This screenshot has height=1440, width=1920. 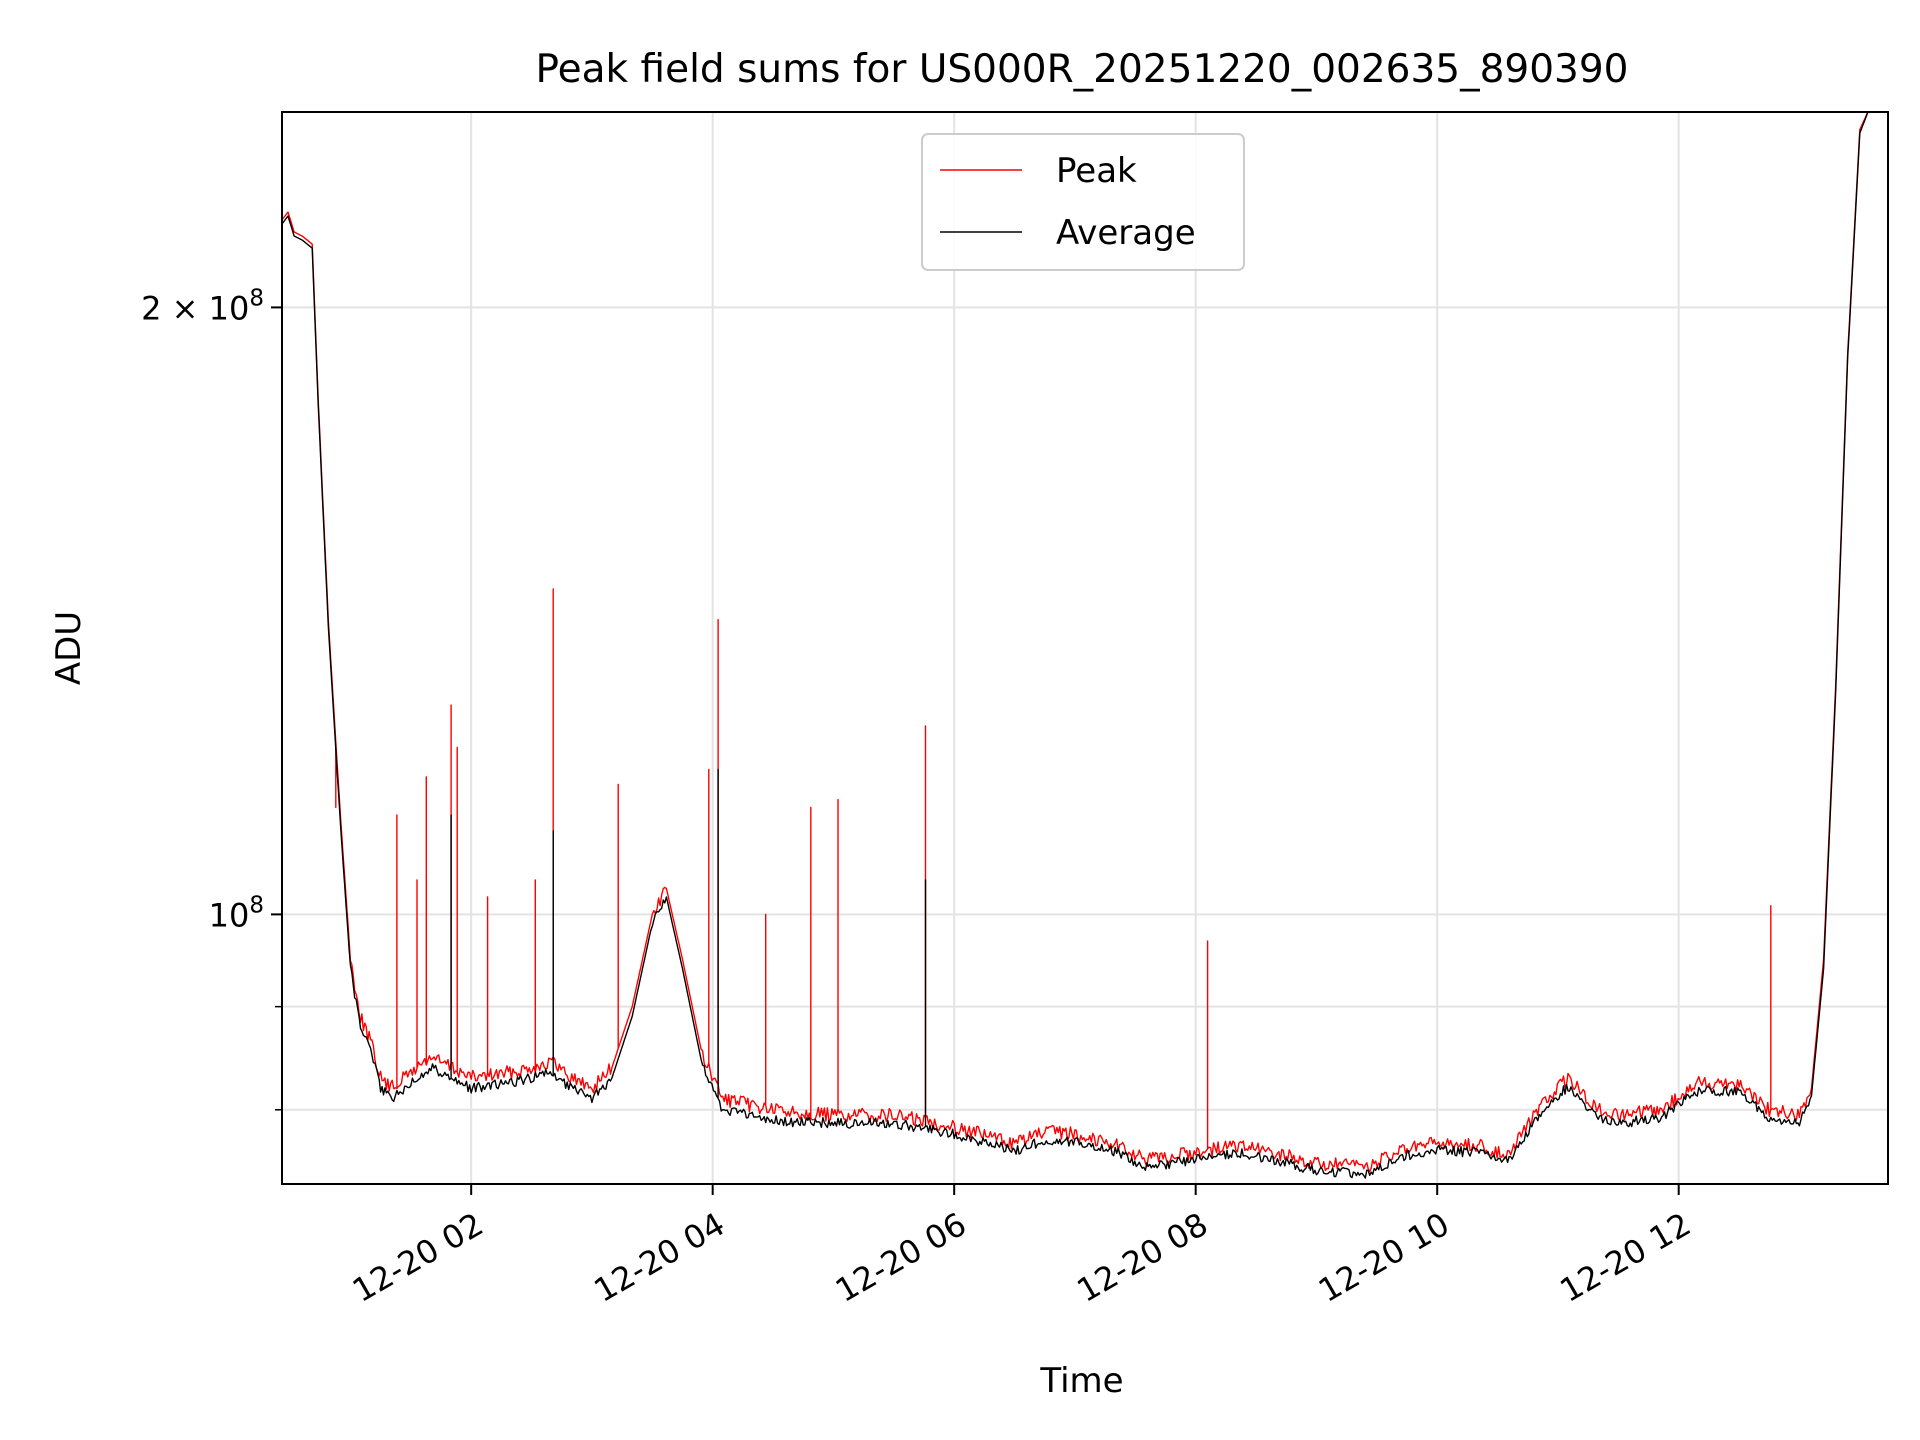 I want to click on legend-label-average: Average, so click(x=1126, y=233).